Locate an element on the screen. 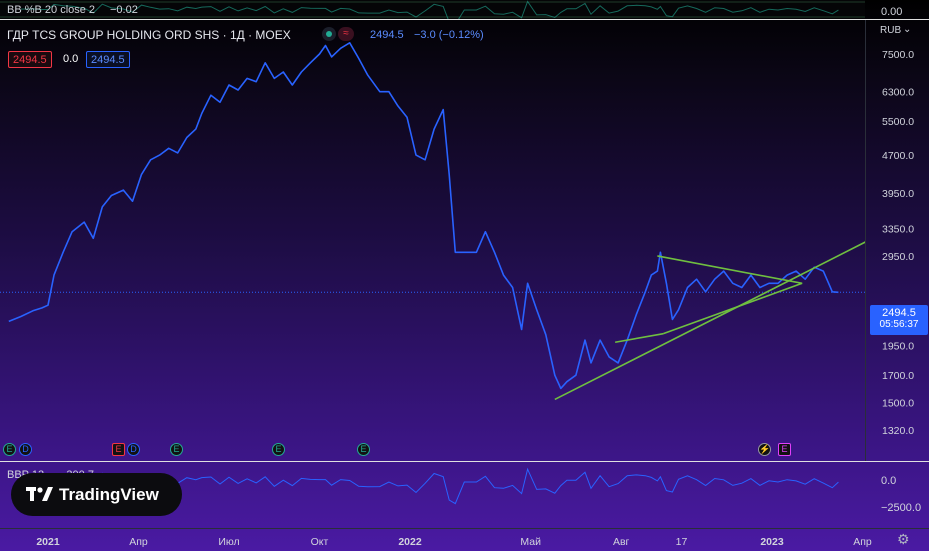  last-price-label: 2494.5 05:56:37 is located at coordinates (899, 320).